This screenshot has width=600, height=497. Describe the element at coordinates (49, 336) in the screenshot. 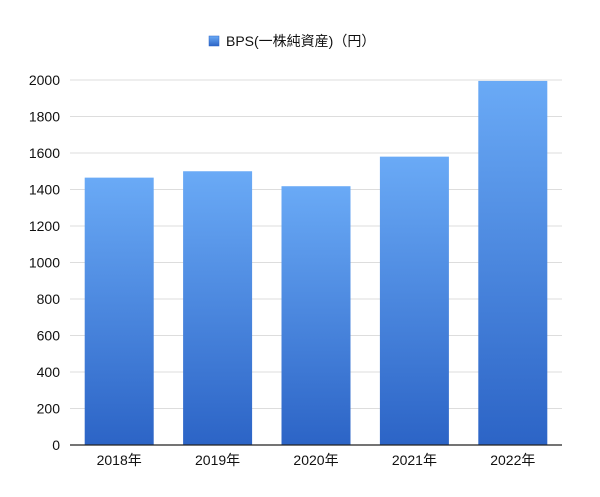

I see `y-tick-label: 600` at that location.